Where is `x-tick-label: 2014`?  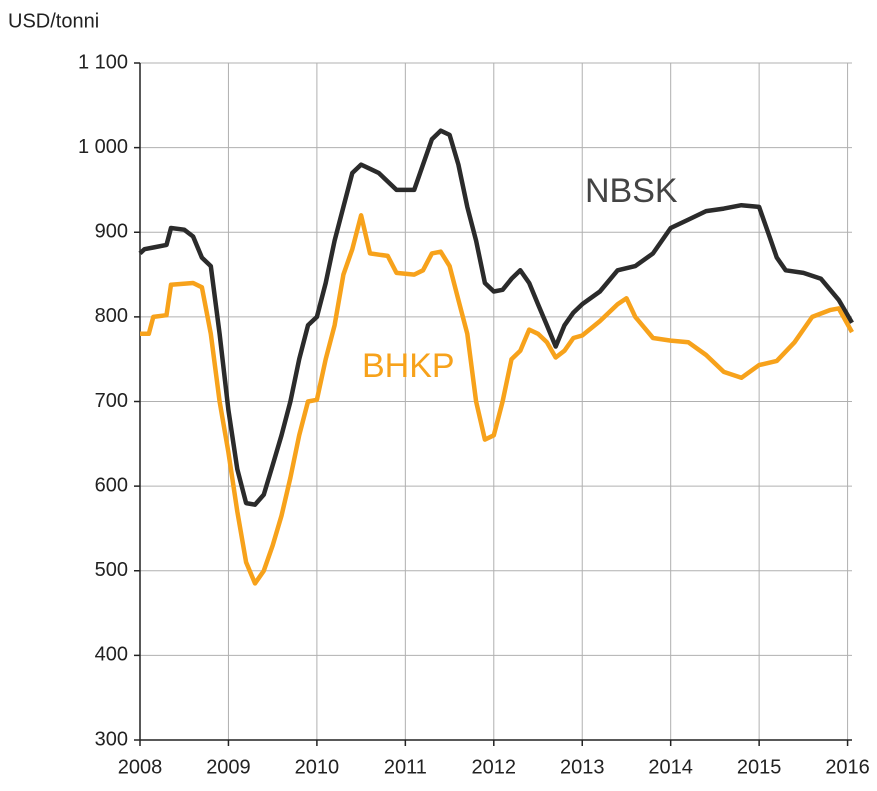
x-tick-label: 2014 is located at coordinates (670, 767).